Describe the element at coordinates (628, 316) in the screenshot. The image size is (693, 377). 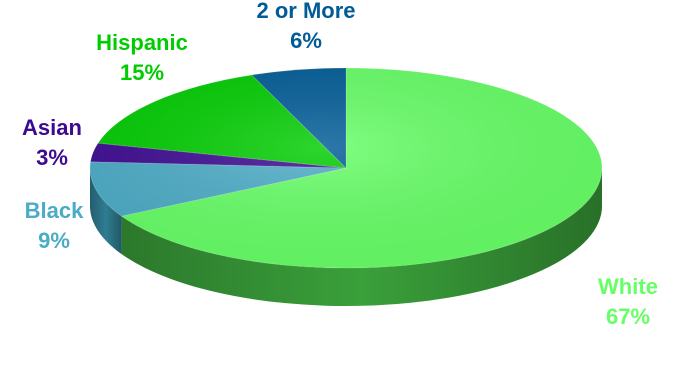
I see `slice-value-white: 67%` at that location.